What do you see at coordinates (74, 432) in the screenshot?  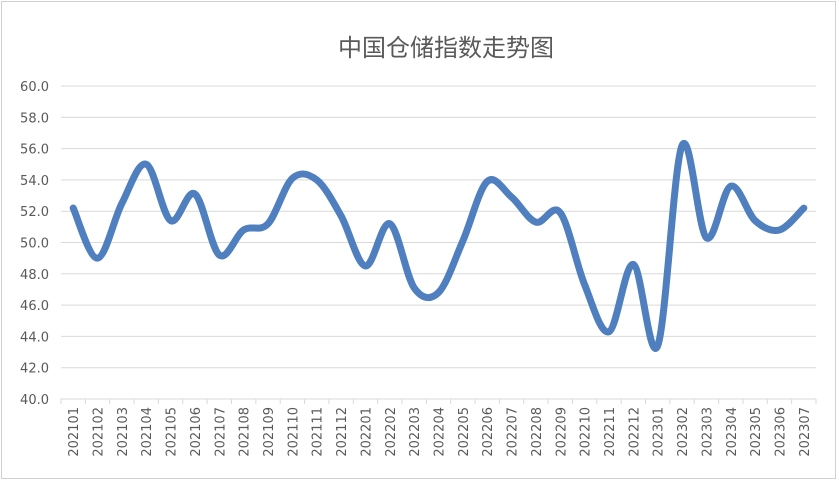 I see `x-tick-label: 202101` at bounding box center [74, 432].